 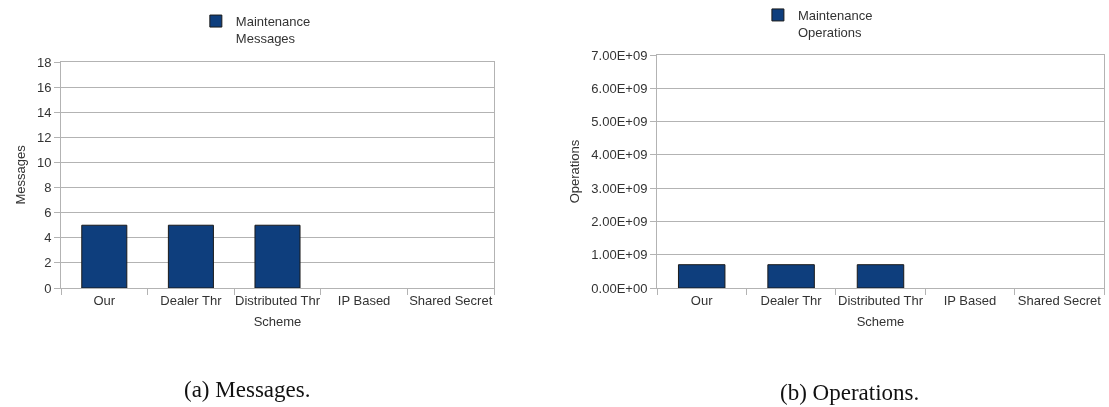 What do you see at coordinates (48, 263) in the screenshot?
I see `y-tick-label: 2` at bounding box center [48, 263].